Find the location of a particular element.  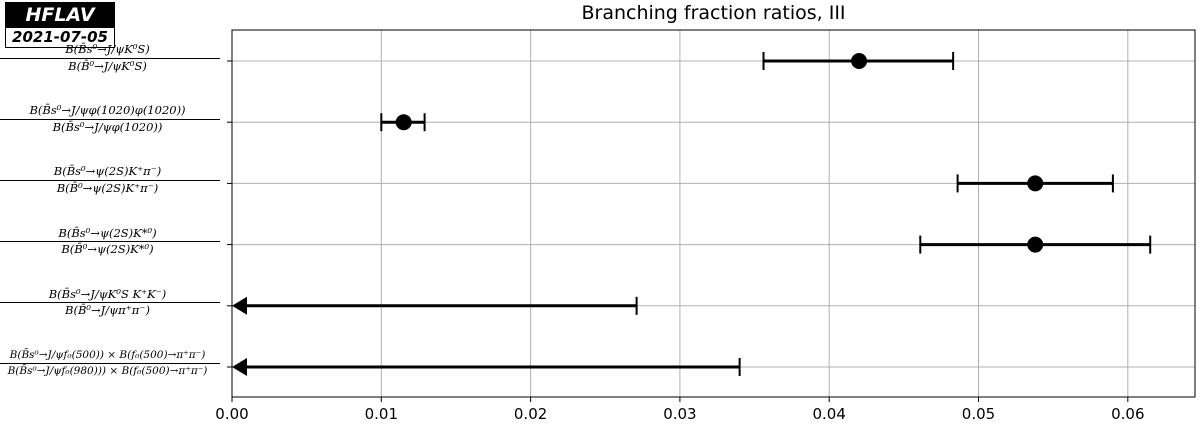

y-label-numerator: B(B̄s⁰→J/ψK⁰S) is located at coordinates (107, 49).